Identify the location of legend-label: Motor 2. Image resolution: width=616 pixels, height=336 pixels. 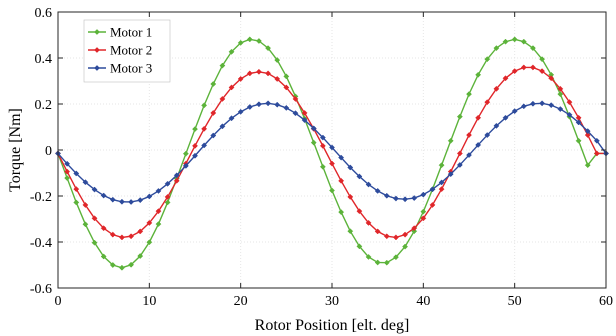
(131, 50).